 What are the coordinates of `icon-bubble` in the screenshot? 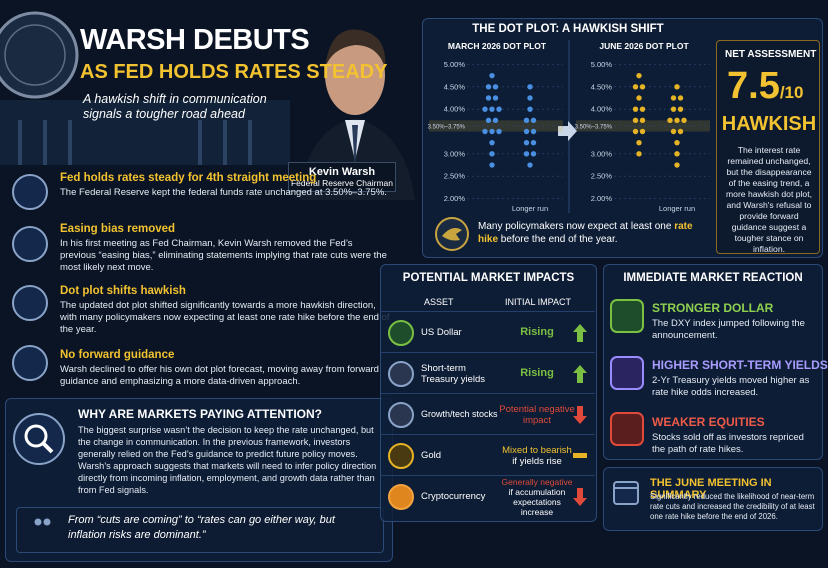 It's located at (30, 244).